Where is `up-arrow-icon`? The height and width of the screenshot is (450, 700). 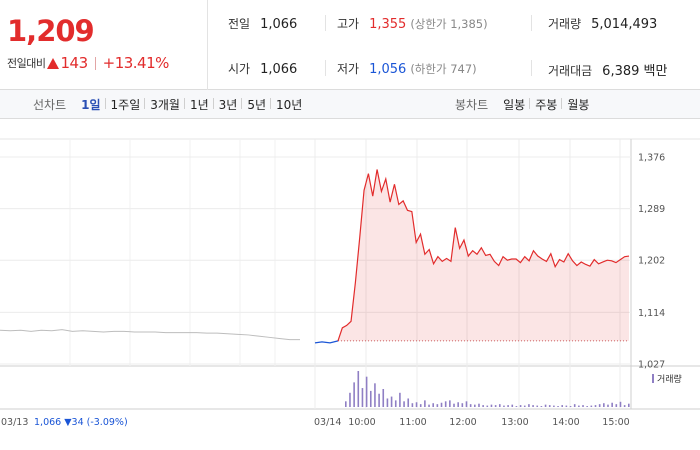 up-arrow-icon is located at coordinates (53, 63).